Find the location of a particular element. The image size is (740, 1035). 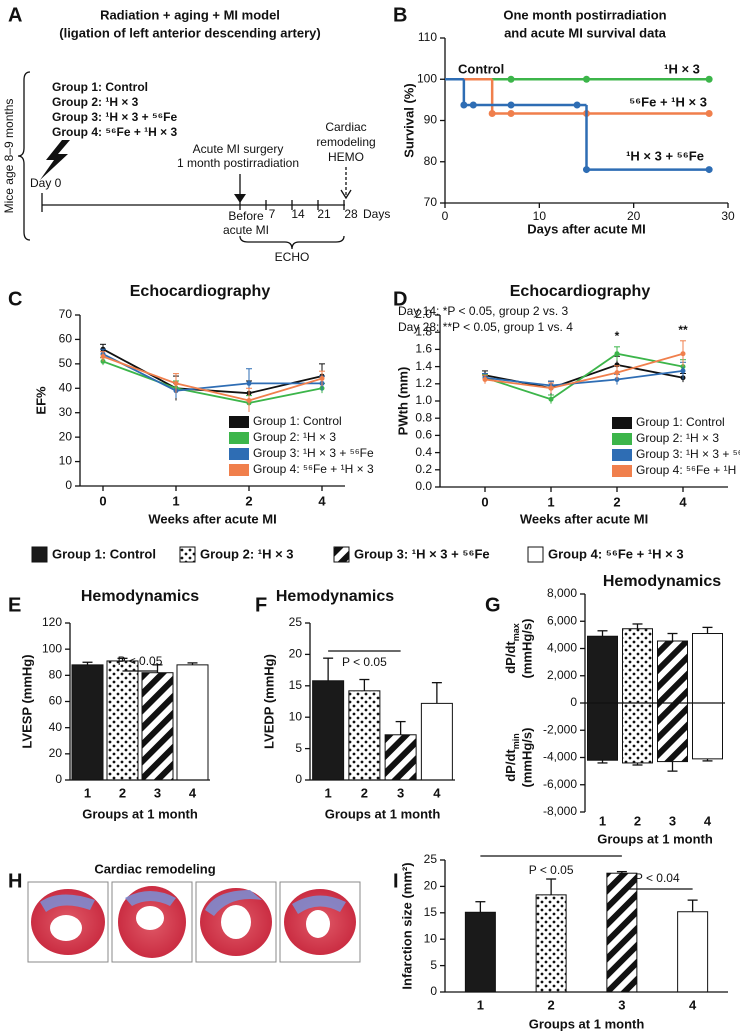

day-label: 21 is located at coordinates (324, 214).